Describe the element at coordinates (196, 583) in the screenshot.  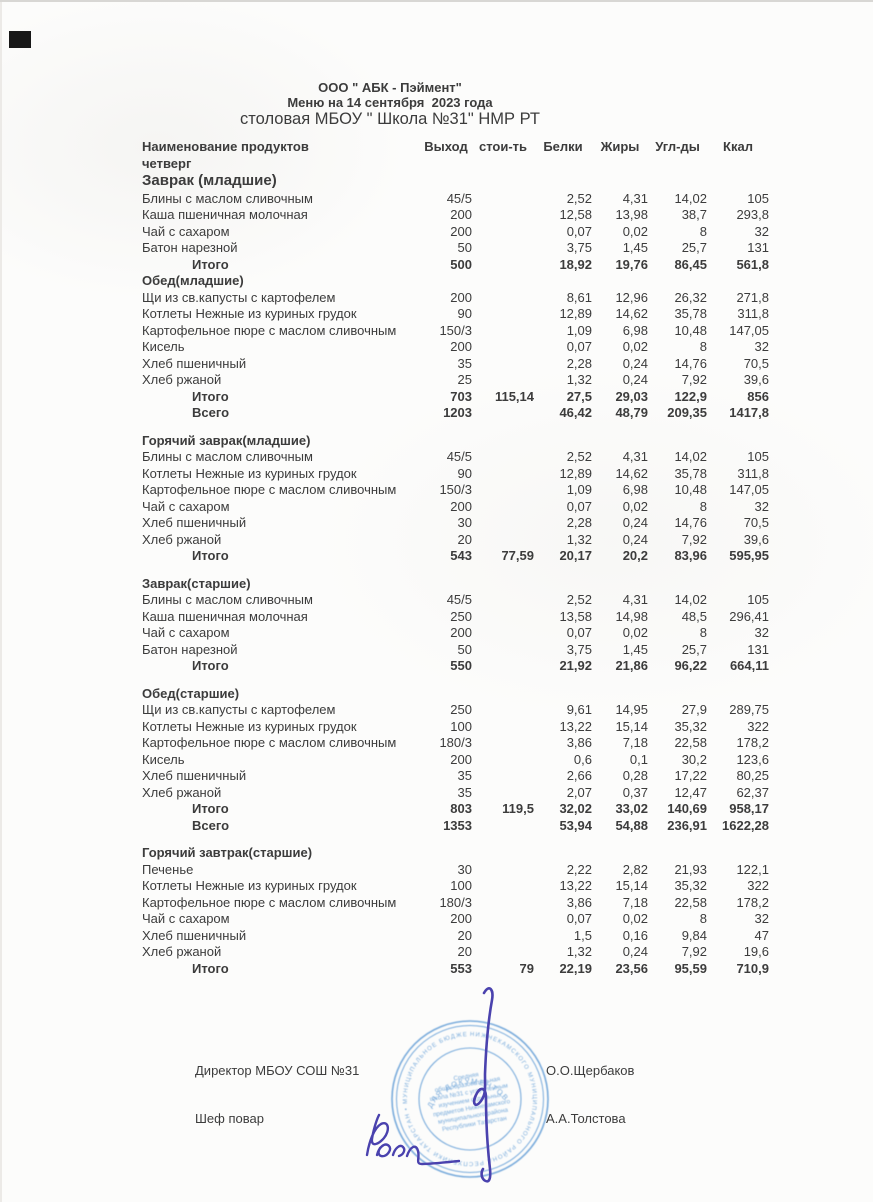
I see `section-title: Заврак(старшие)` at that location.